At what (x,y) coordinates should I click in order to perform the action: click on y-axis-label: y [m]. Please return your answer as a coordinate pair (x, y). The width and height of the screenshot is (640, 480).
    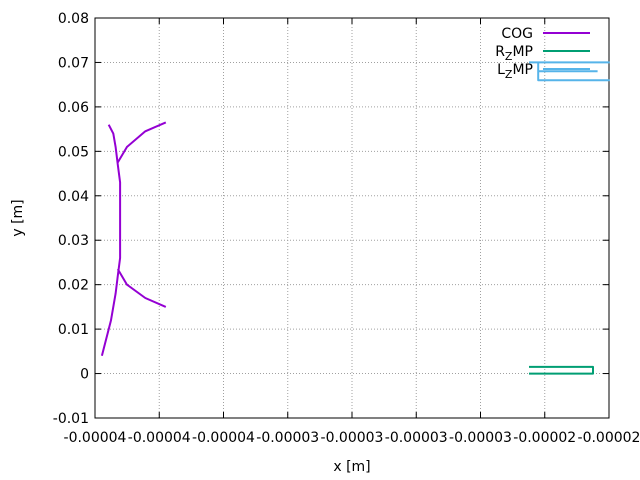
    Looking at the image, I should click on (18, 217).